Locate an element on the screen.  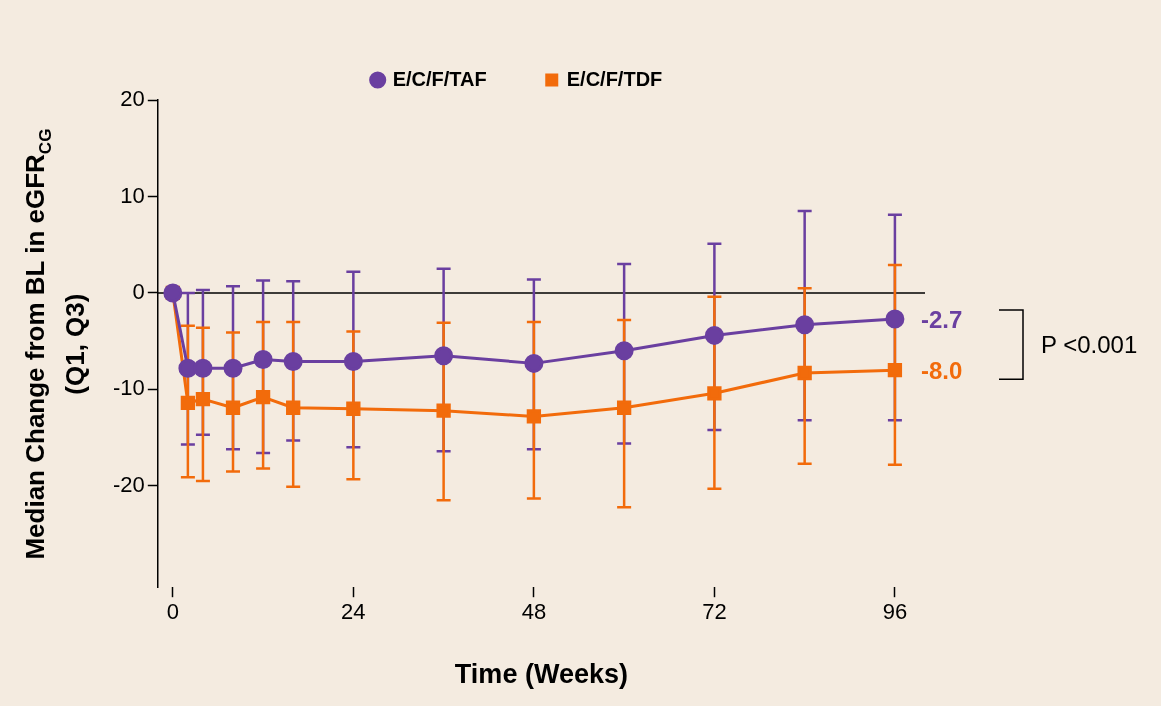
legend-label: E/C/F/TDF is located at coordinates (614, 78).